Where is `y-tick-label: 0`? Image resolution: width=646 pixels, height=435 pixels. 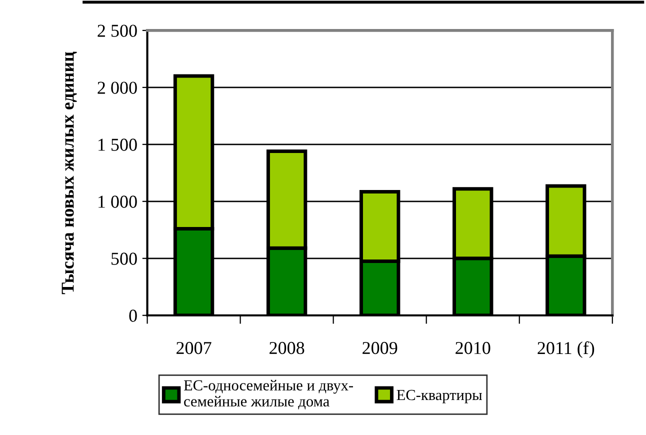 y-tick-label: 0 is located at coordinates (133, 316).